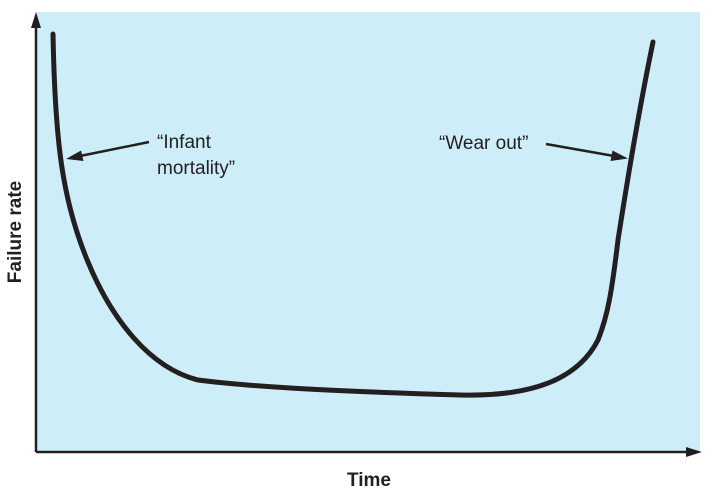 The width and height of the screenshot is (711, 494). Describe the element at coordinates (196, 168) in the screenshot. I see `infant-mortality-label-line2: mortality”` at that location.